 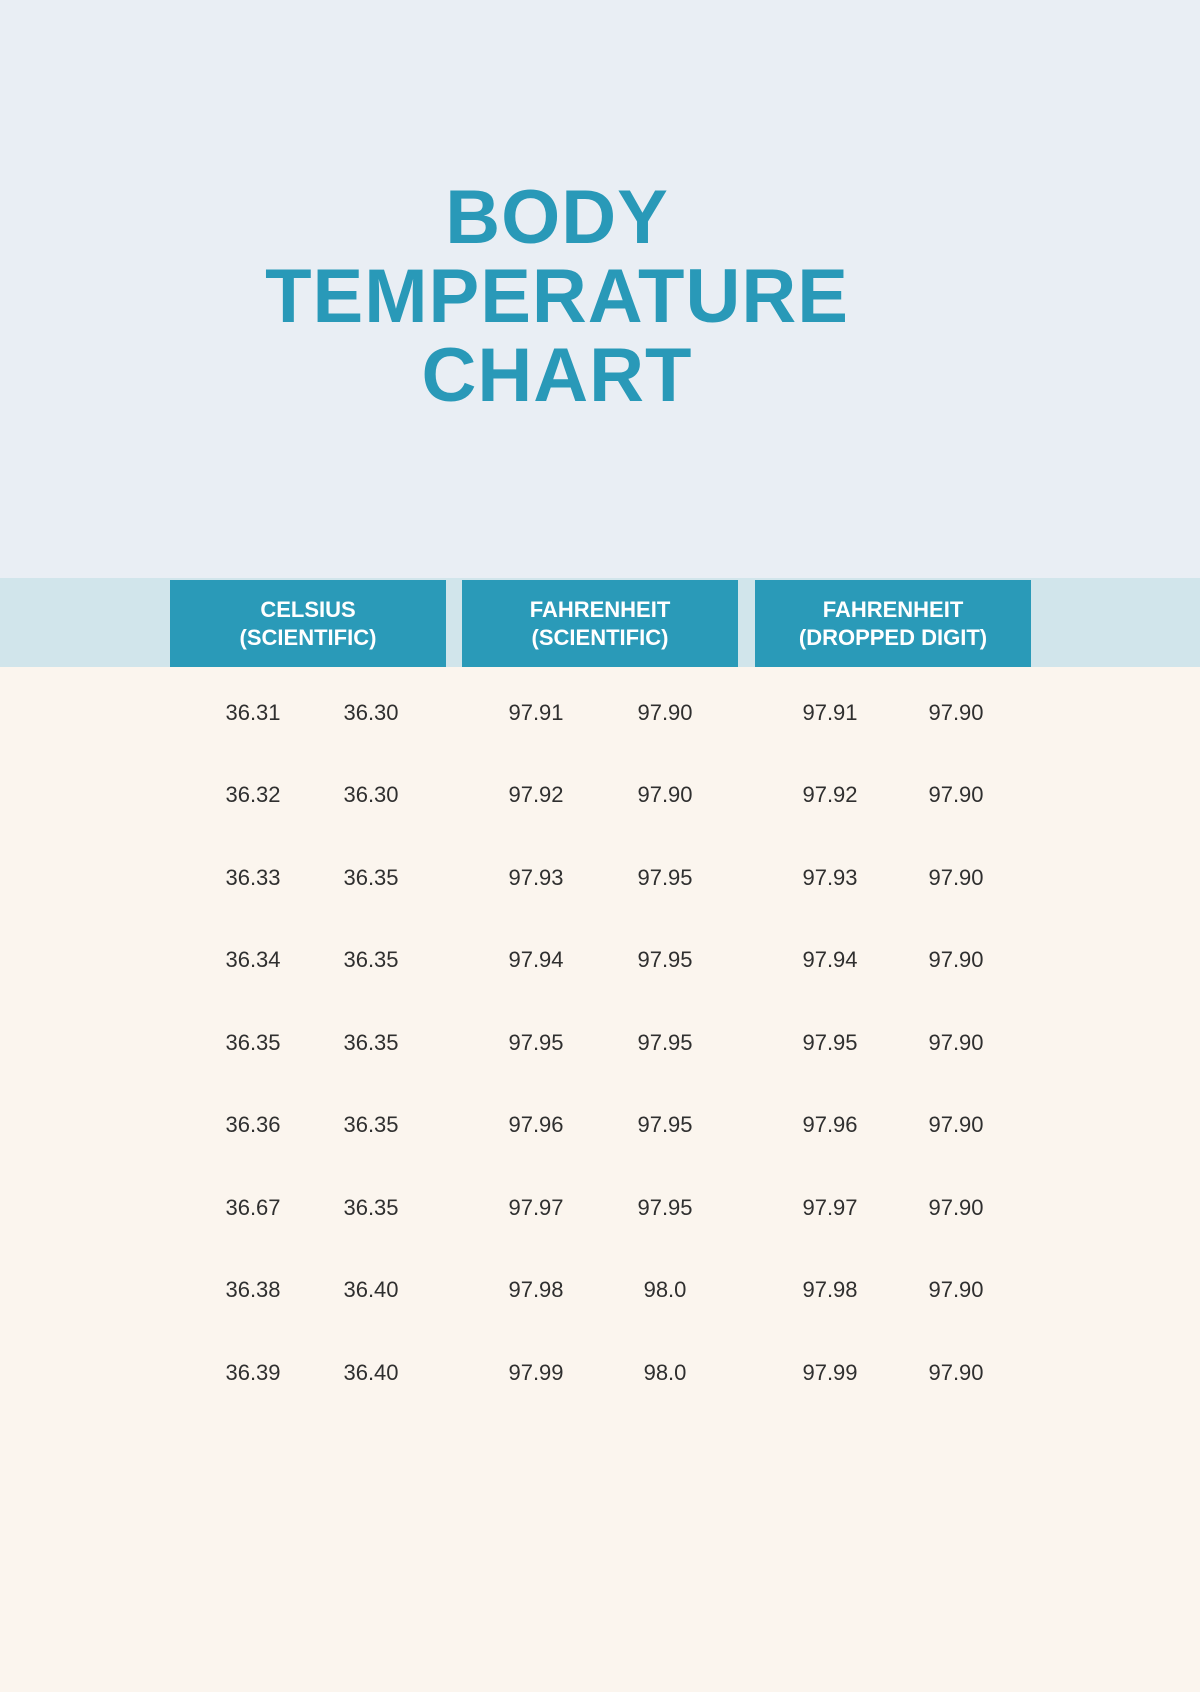 I want to click on table-cell: 36.38, so click(x=253, y=1289).